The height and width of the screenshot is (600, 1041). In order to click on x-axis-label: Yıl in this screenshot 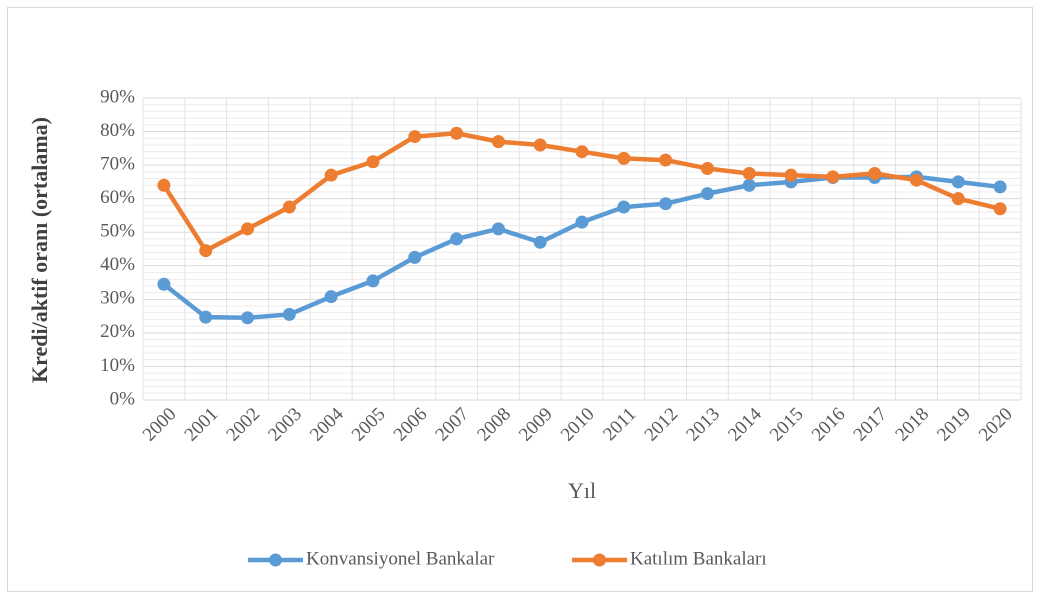, I will do `click(582, 490)`.